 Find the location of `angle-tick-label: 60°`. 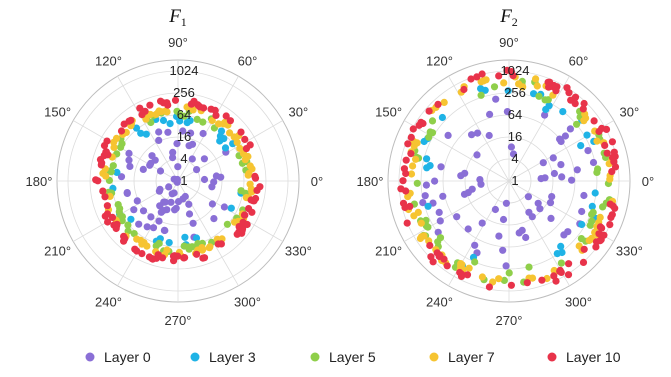

angle-tick-label: 60° is located at coordinates (248, 61).